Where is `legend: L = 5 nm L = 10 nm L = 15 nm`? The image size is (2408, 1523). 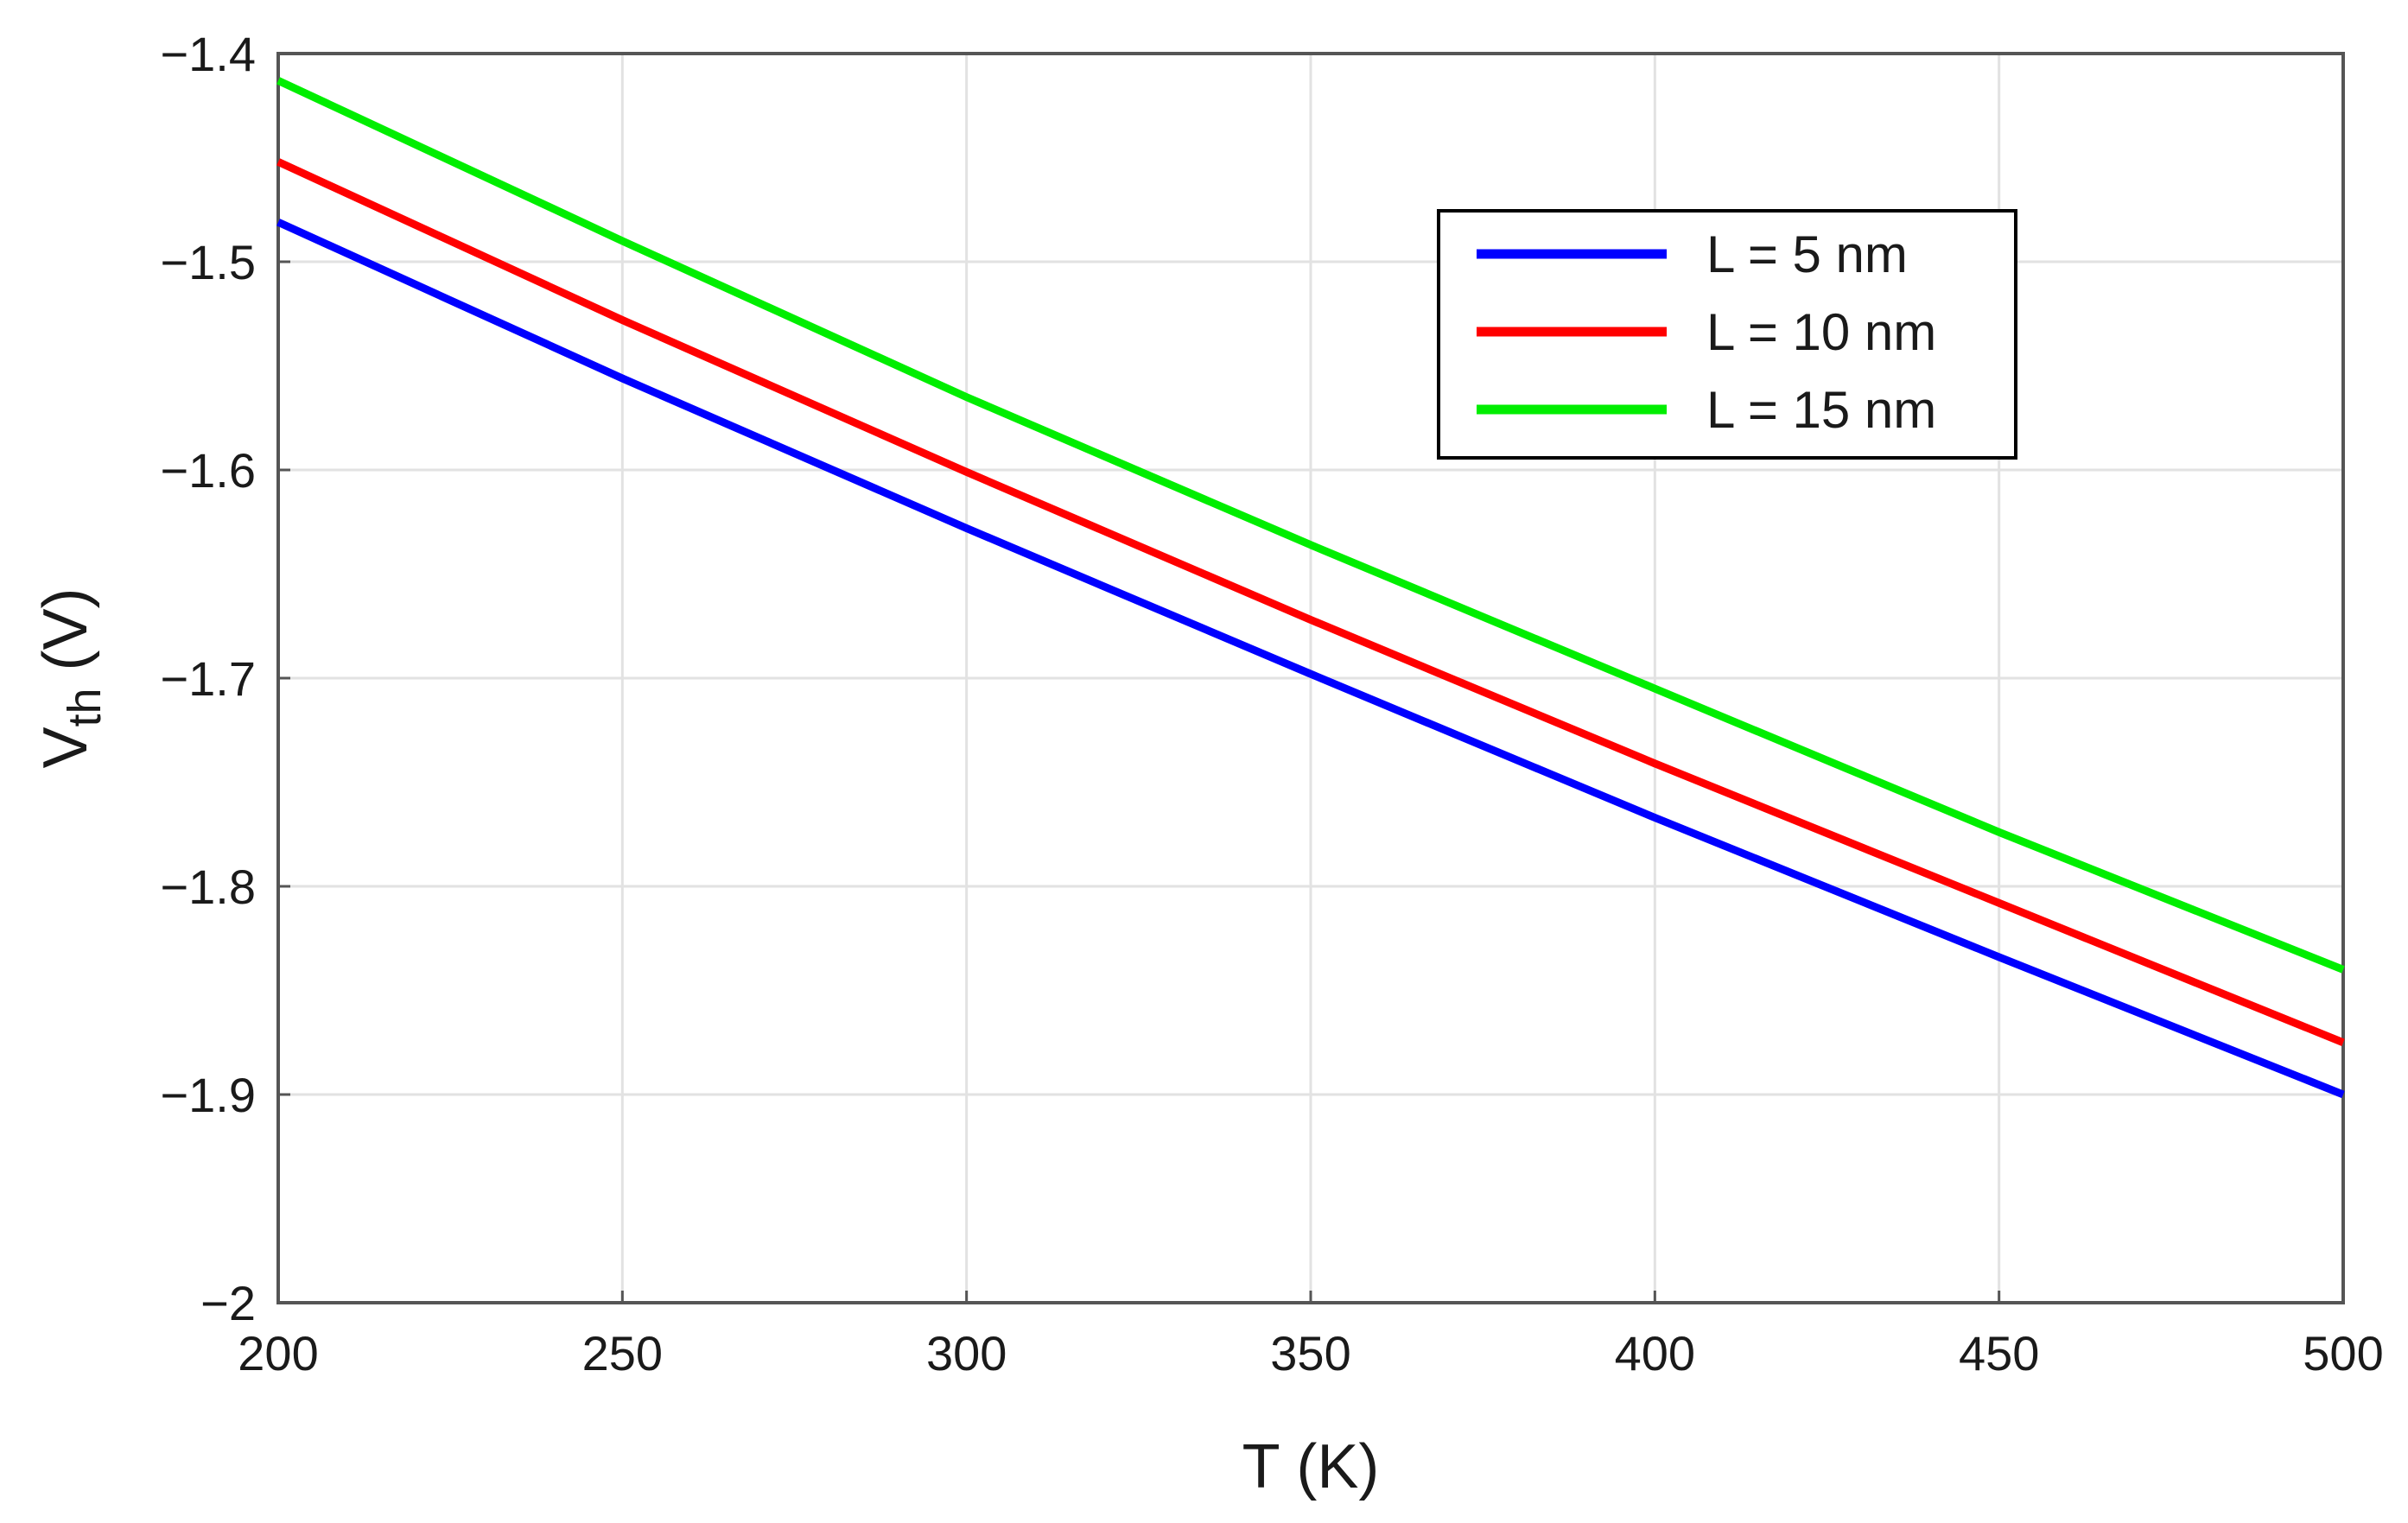
legend: L = 5 nm L = 10 nm L = 15 nm is located at coordinates (1727, 334).